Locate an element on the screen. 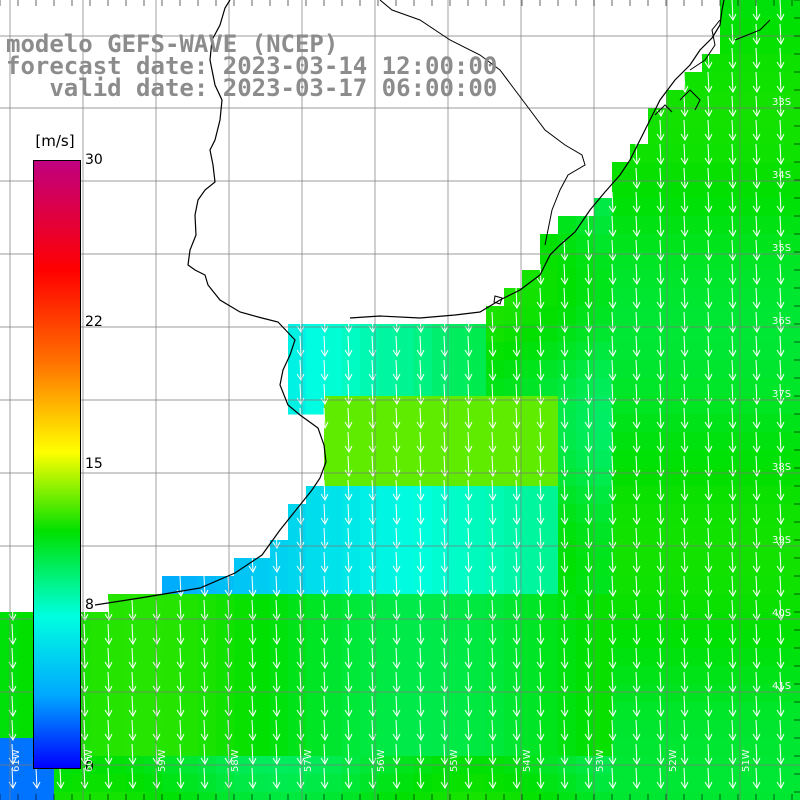 This screenshot has height=800, width=800. river-border is located at coordinates (482, 123).